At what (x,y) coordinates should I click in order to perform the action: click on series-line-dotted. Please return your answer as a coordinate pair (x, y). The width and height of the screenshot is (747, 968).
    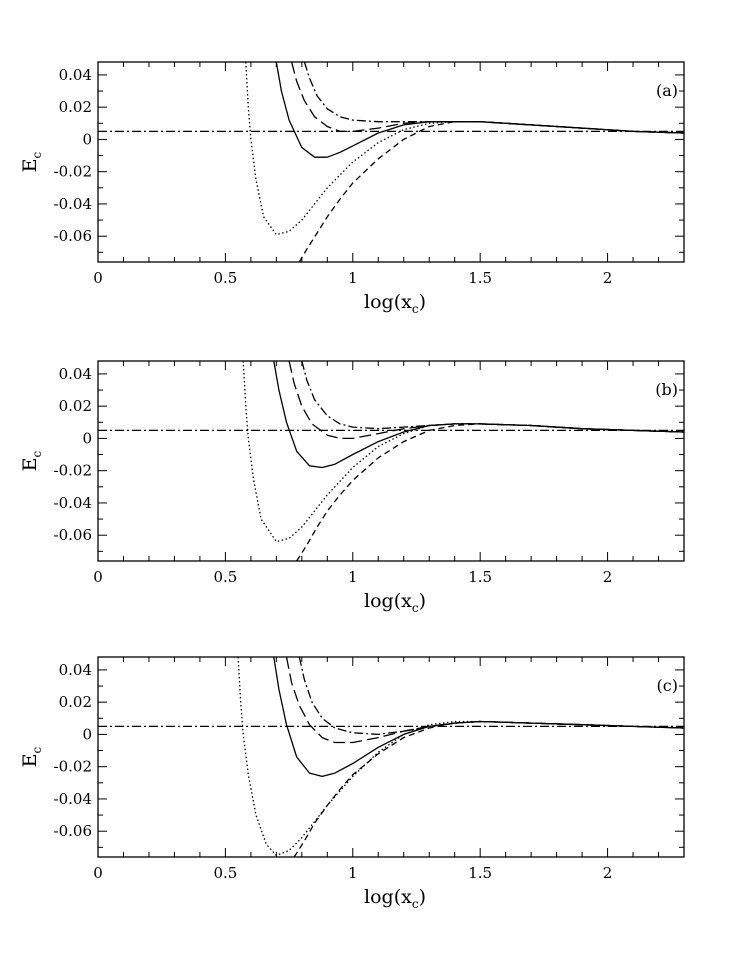
    Looking at the image, I should click on (464, 149).